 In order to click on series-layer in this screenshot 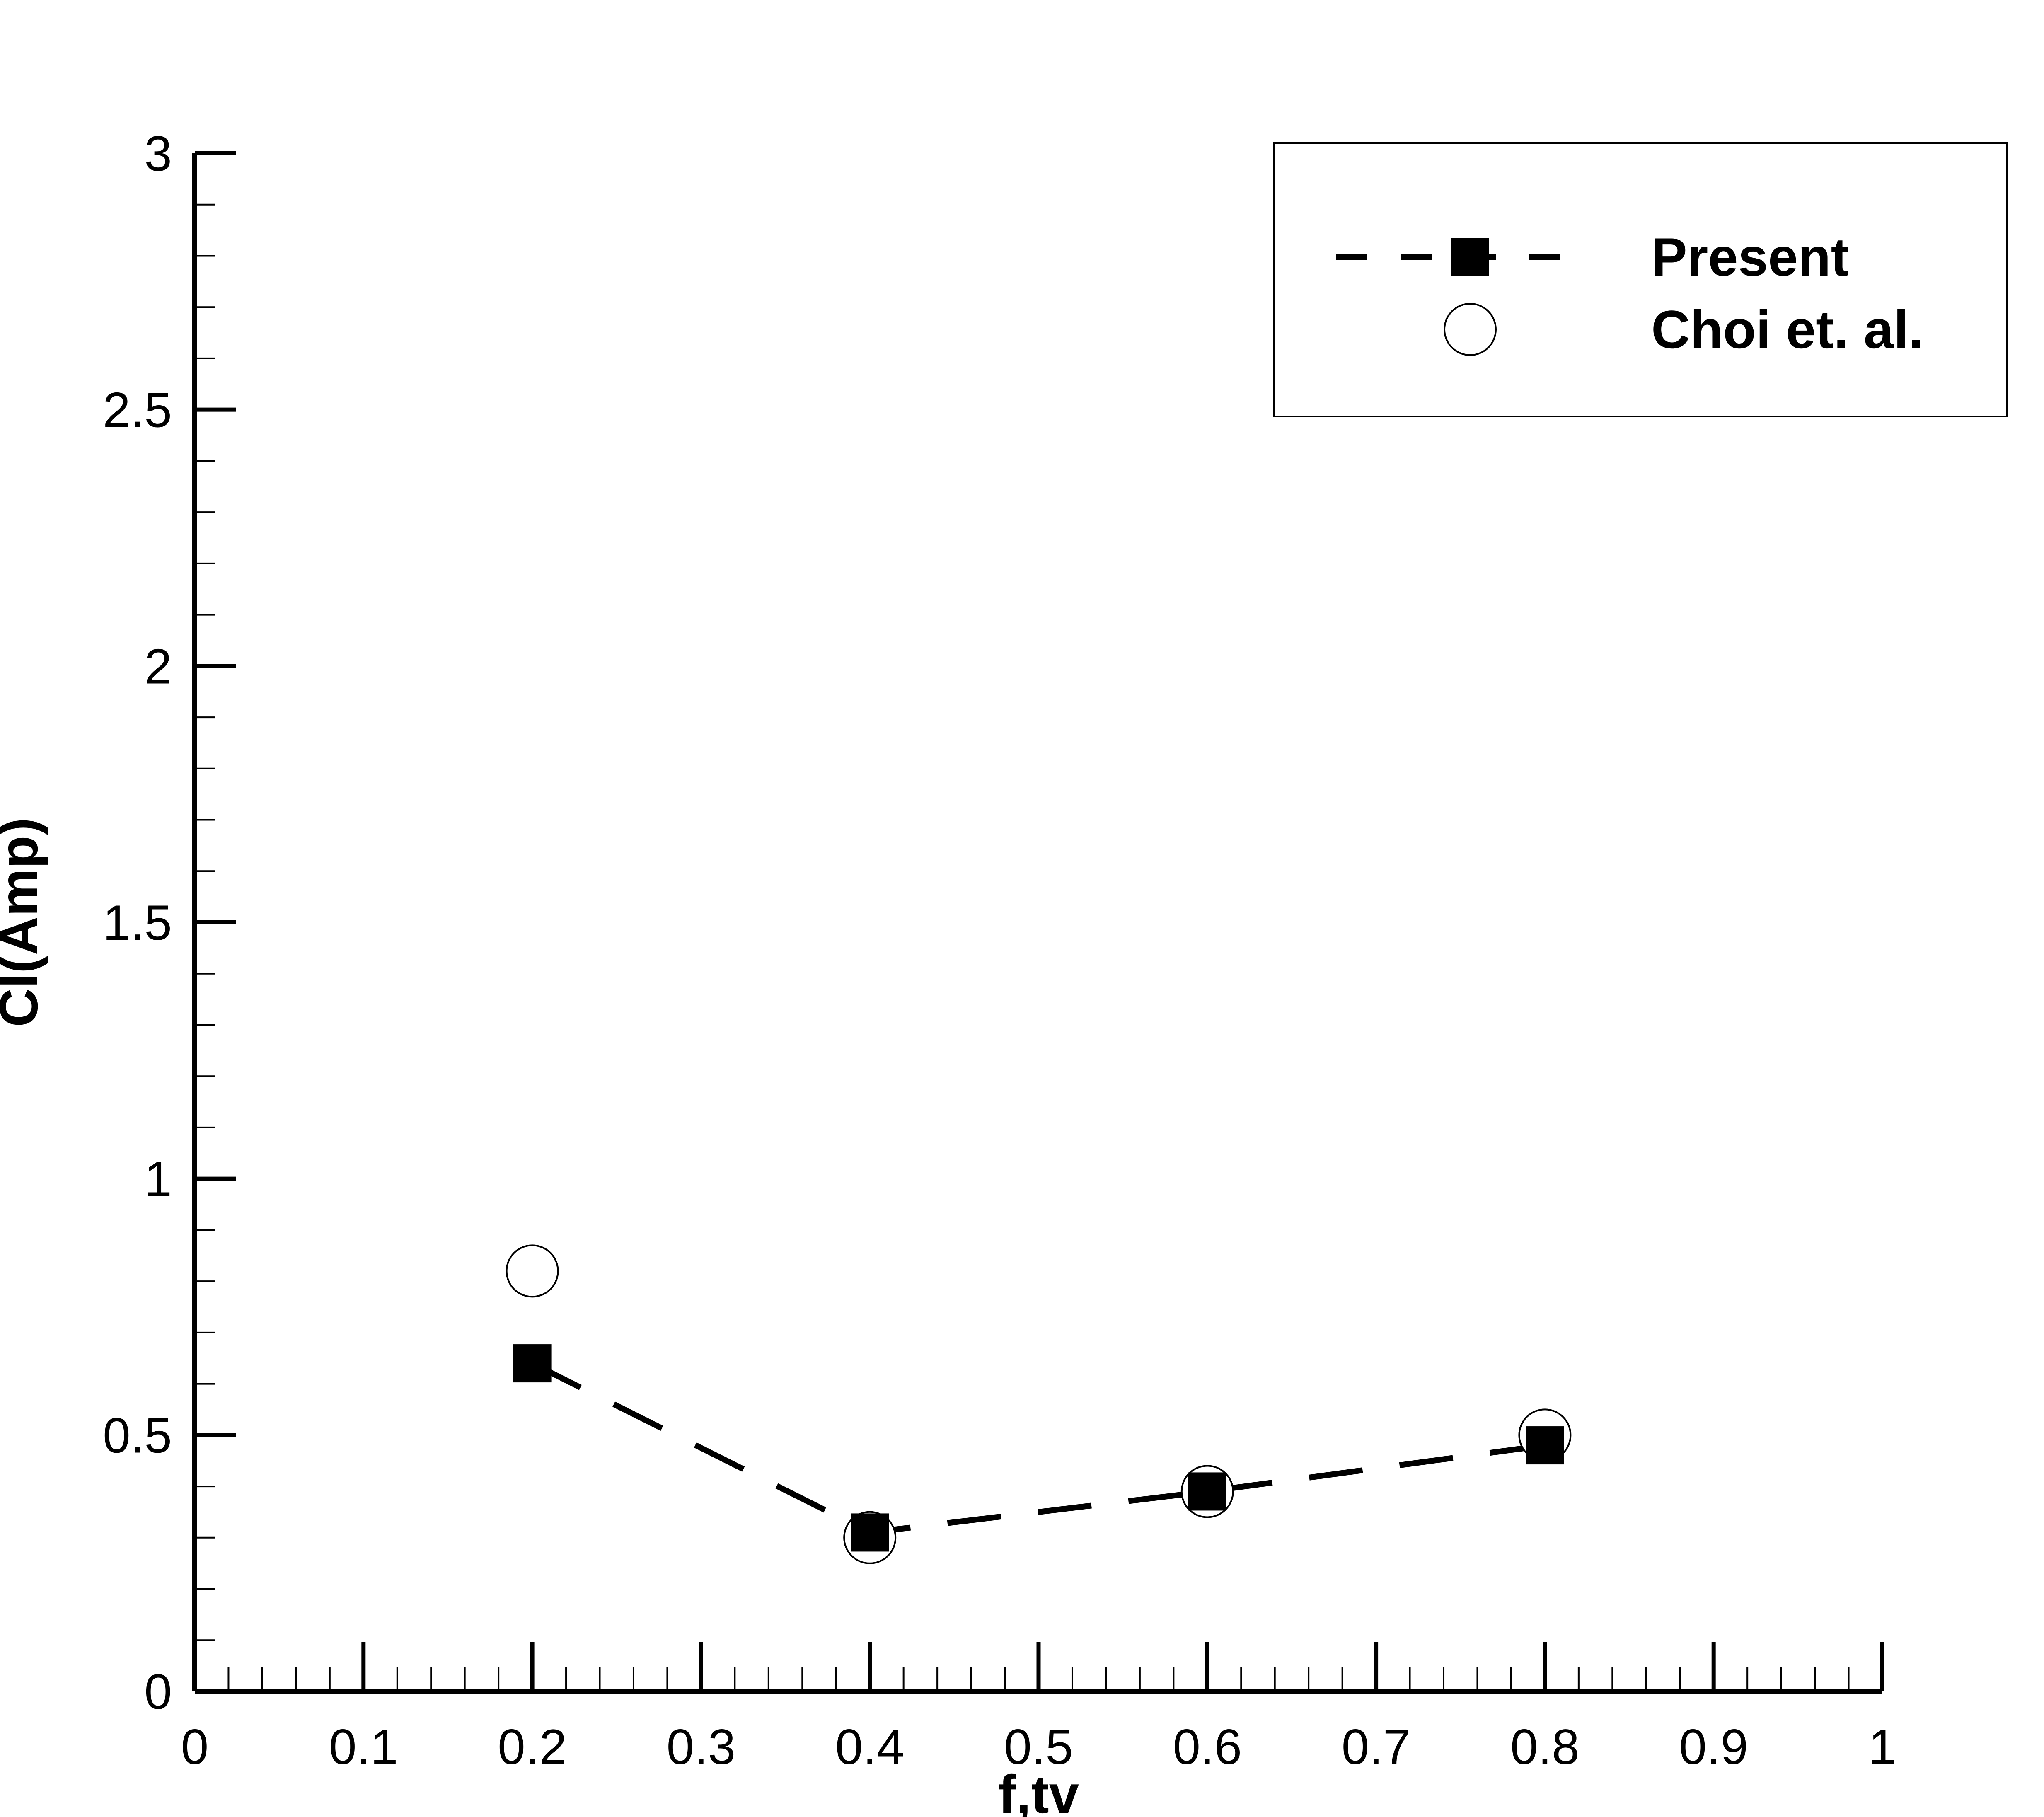, I will do `click(1039, 1404)`.